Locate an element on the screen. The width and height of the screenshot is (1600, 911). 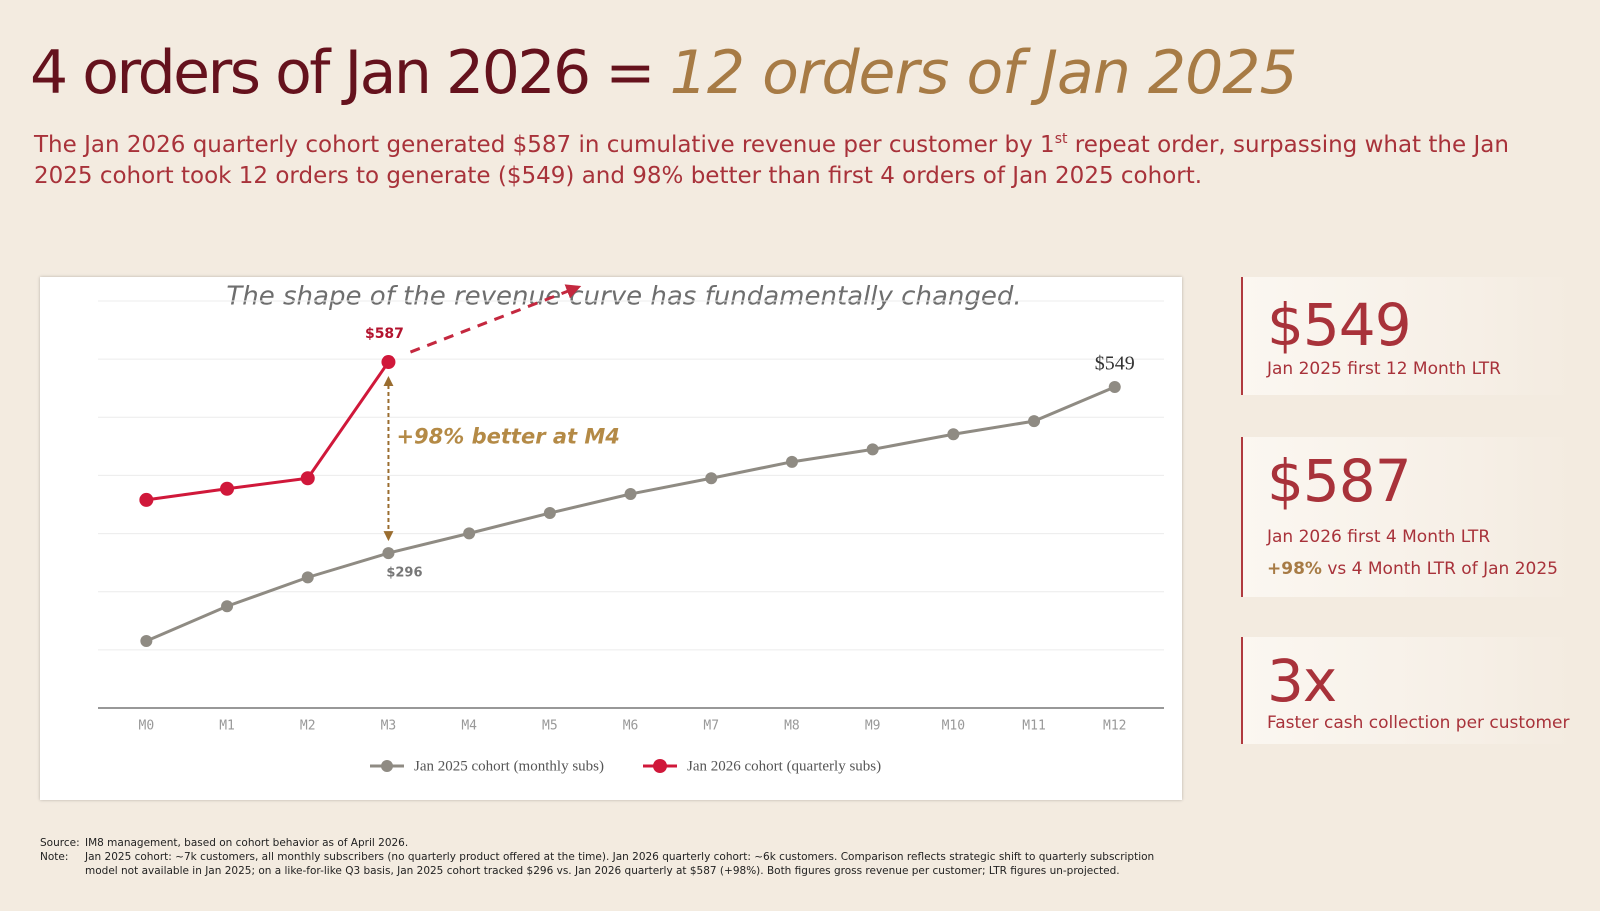
stat-label: +98% vs 4 Month LTR of Jan 2025 is located at coordinates (1412, 569).